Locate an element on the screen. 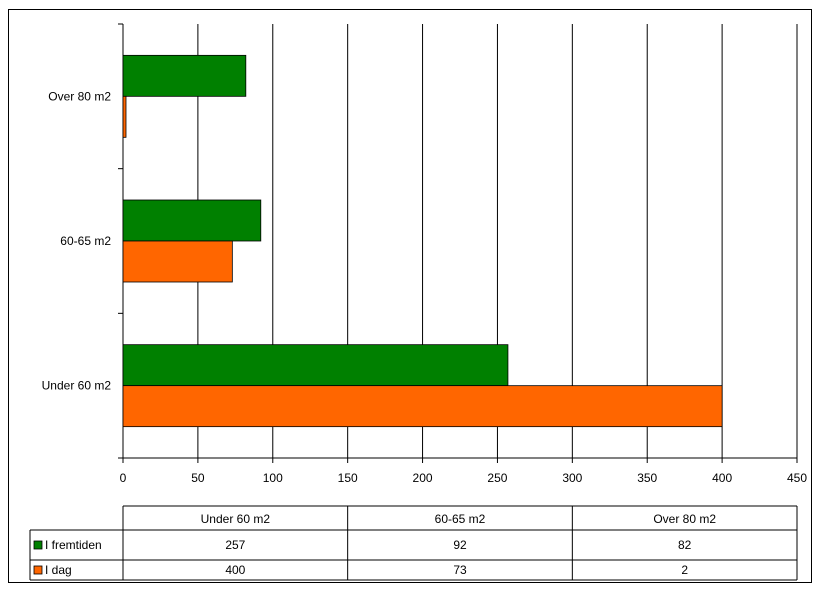  table-cell: 257 is located at coordinates (235, 545).